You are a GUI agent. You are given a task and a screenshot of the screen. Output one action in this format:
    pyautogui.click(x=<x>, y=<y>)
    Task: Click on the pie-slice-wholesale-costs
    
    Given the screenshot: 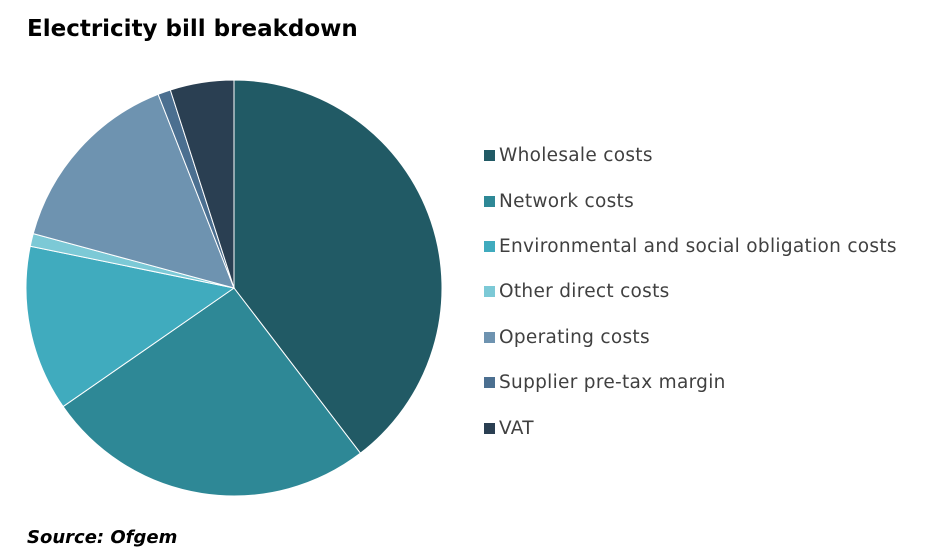 What is the action you would take?
    pyautogui.click(x=338, y=266)
    